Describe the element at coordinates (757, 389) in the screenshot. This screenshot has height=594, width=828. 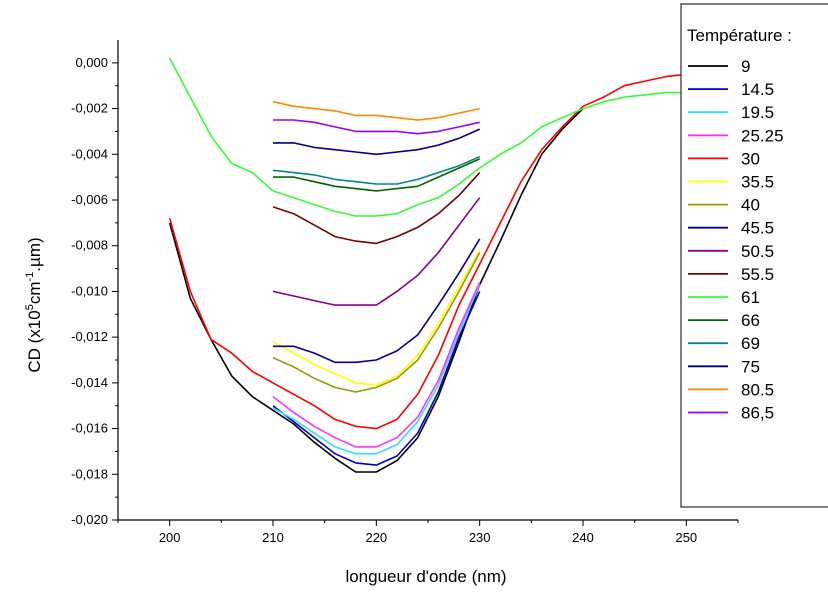
I see `legend-label: 80.5` at that location.